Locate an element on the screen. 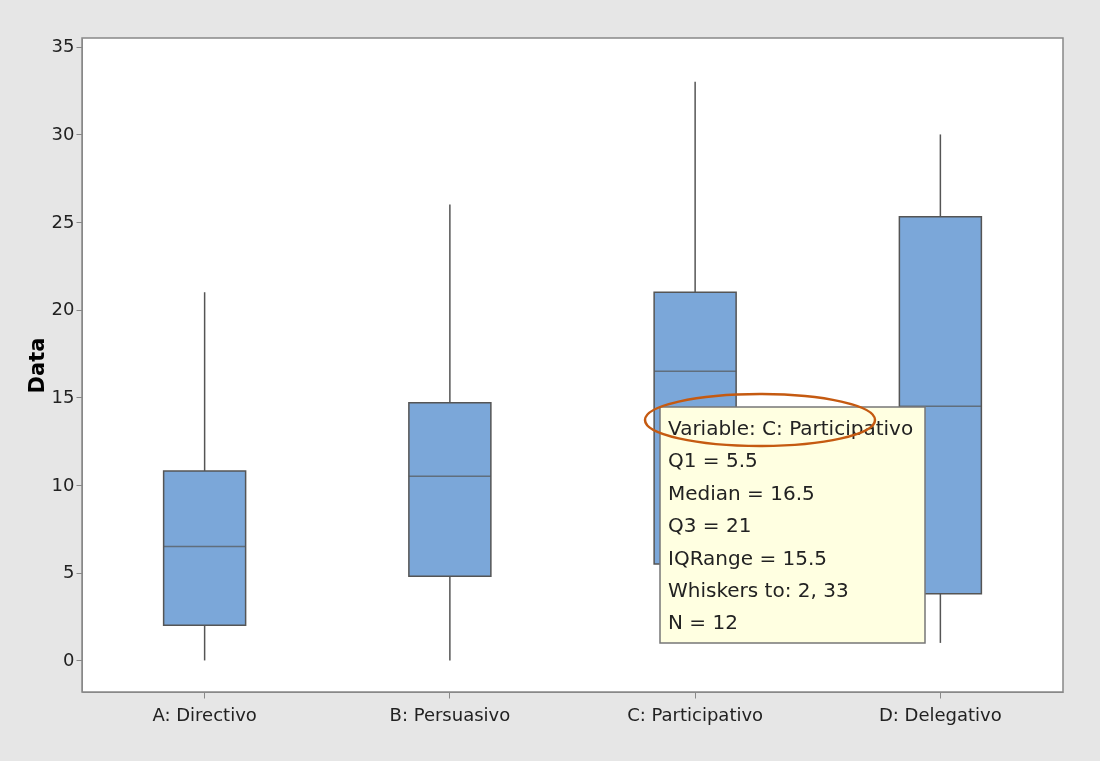 Image resolution: width=1100 pixels, height=761 pixels. y-tick-label: 10 is located at coordinates (63, 484).